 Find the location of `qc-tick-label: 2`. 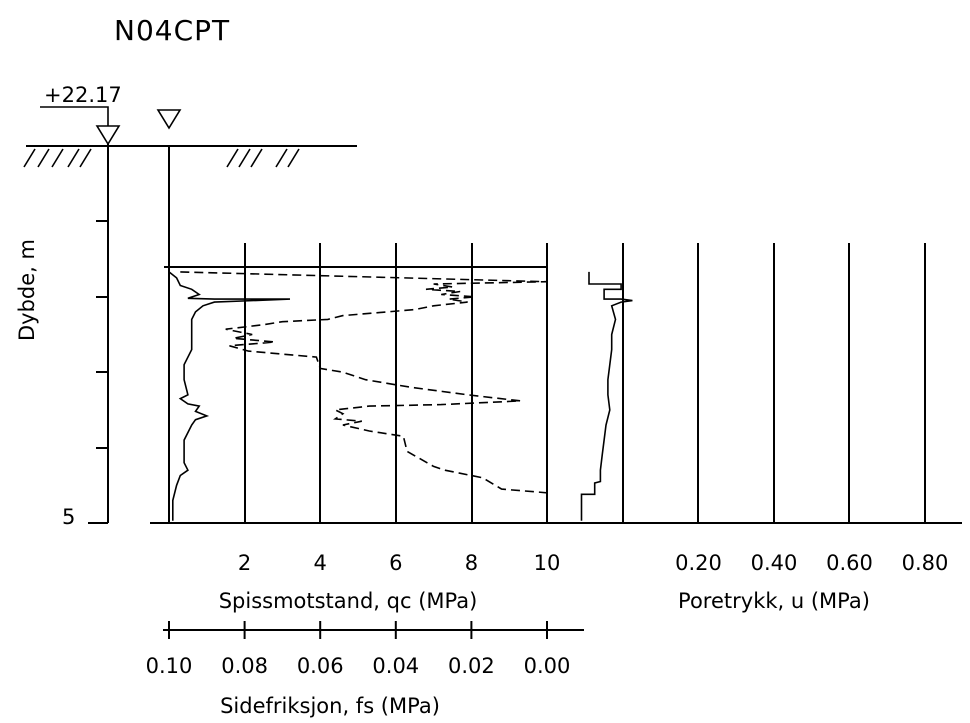

qc-tick-label: 2 is located at coordinates (244, 563).